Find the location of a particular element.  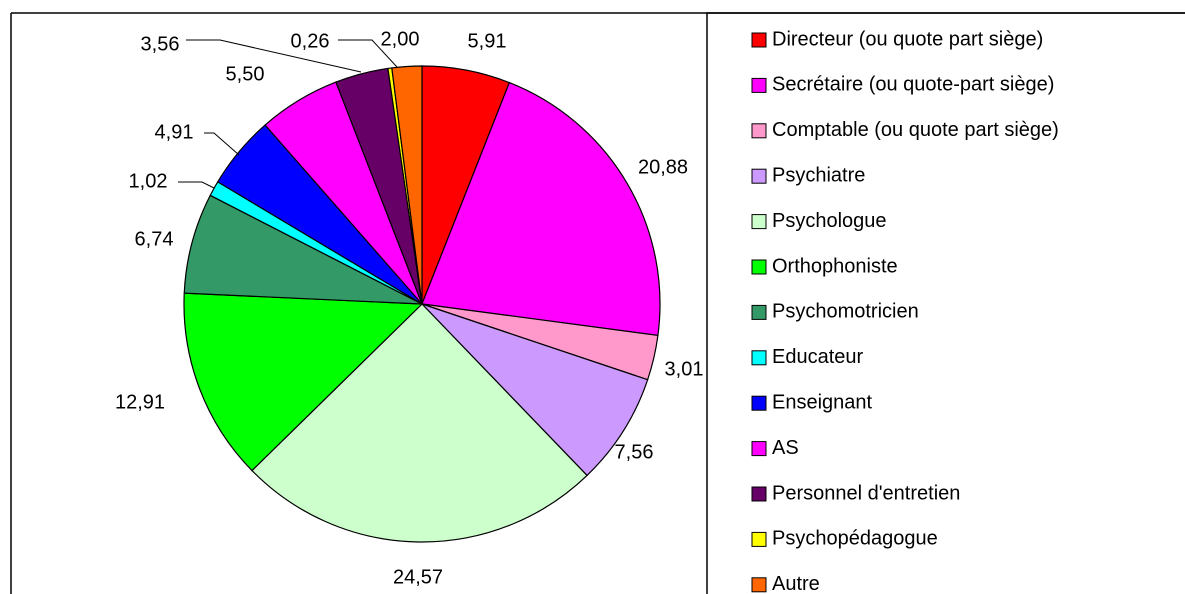

data-label: 4,91 is located at coordinates (174, 132).